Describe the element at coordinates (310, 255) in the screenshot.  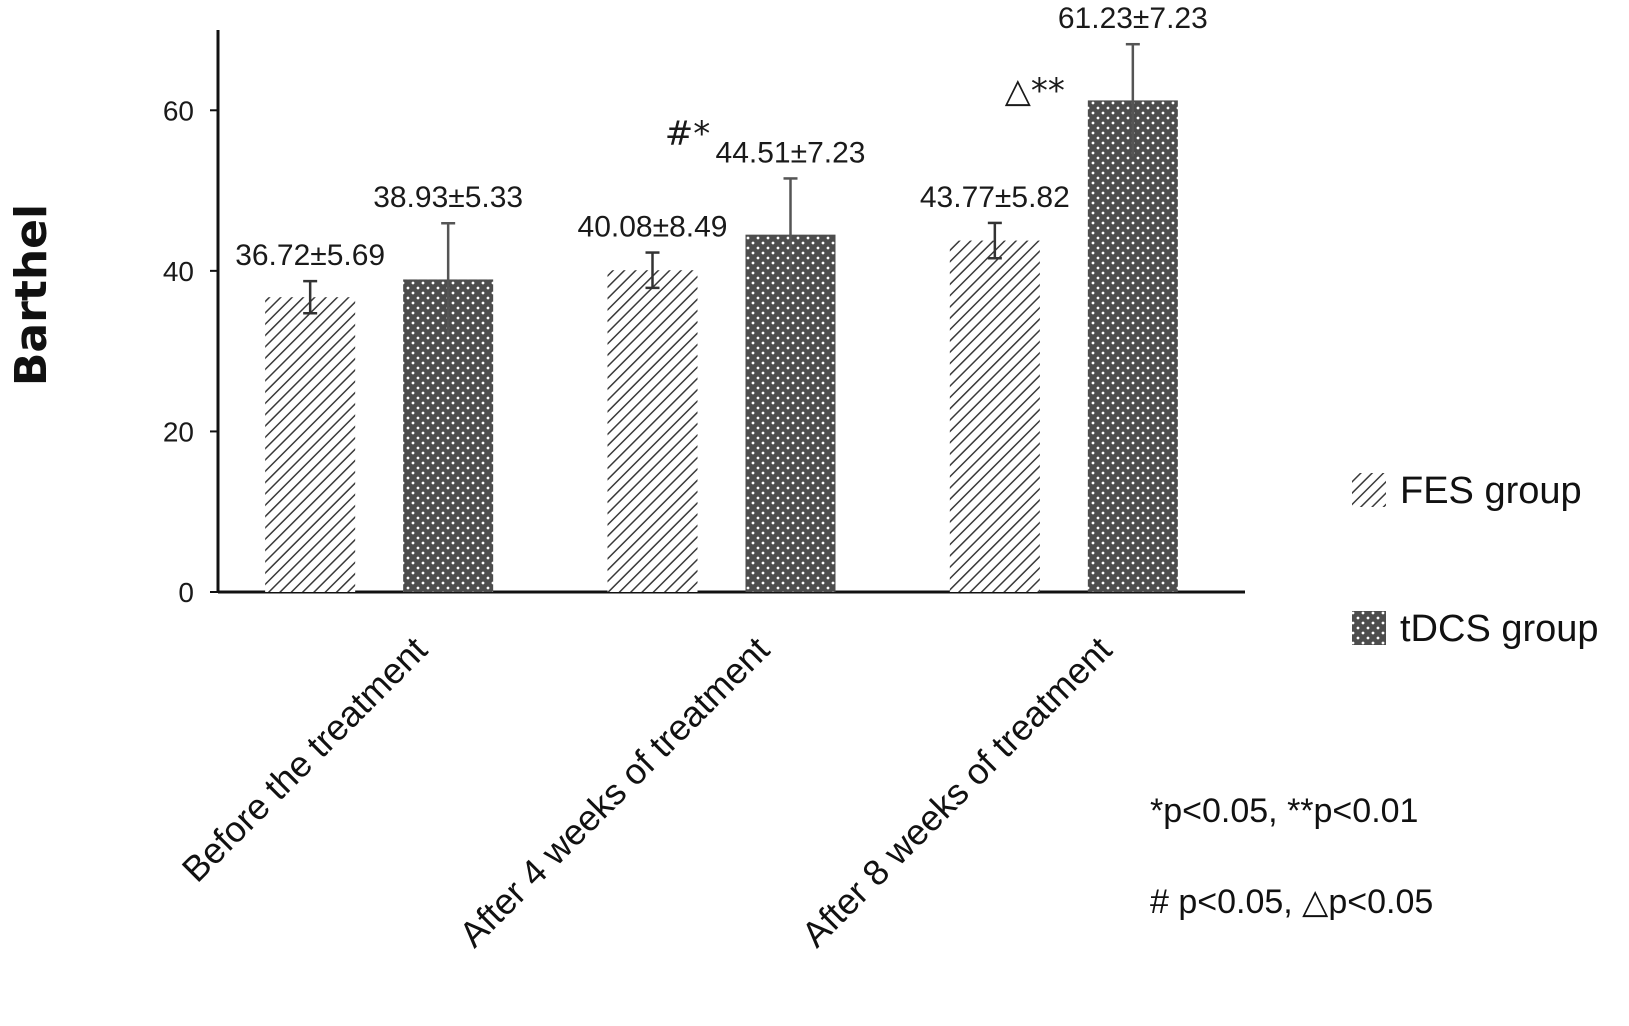
I see `data-label: 36.72±5.69` at that location.